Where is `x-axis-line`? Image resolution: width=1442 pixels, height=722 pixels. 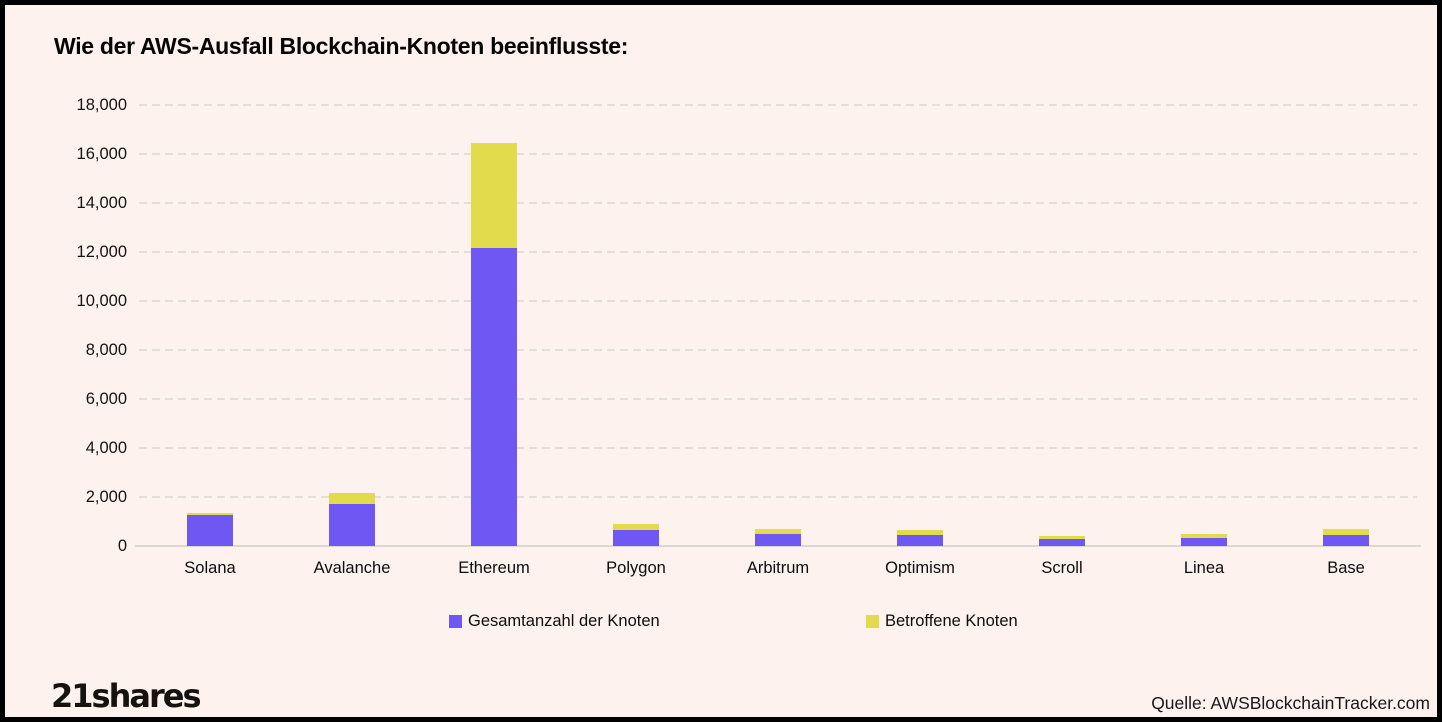
x-axis-line is located at coordinates (778, 546).